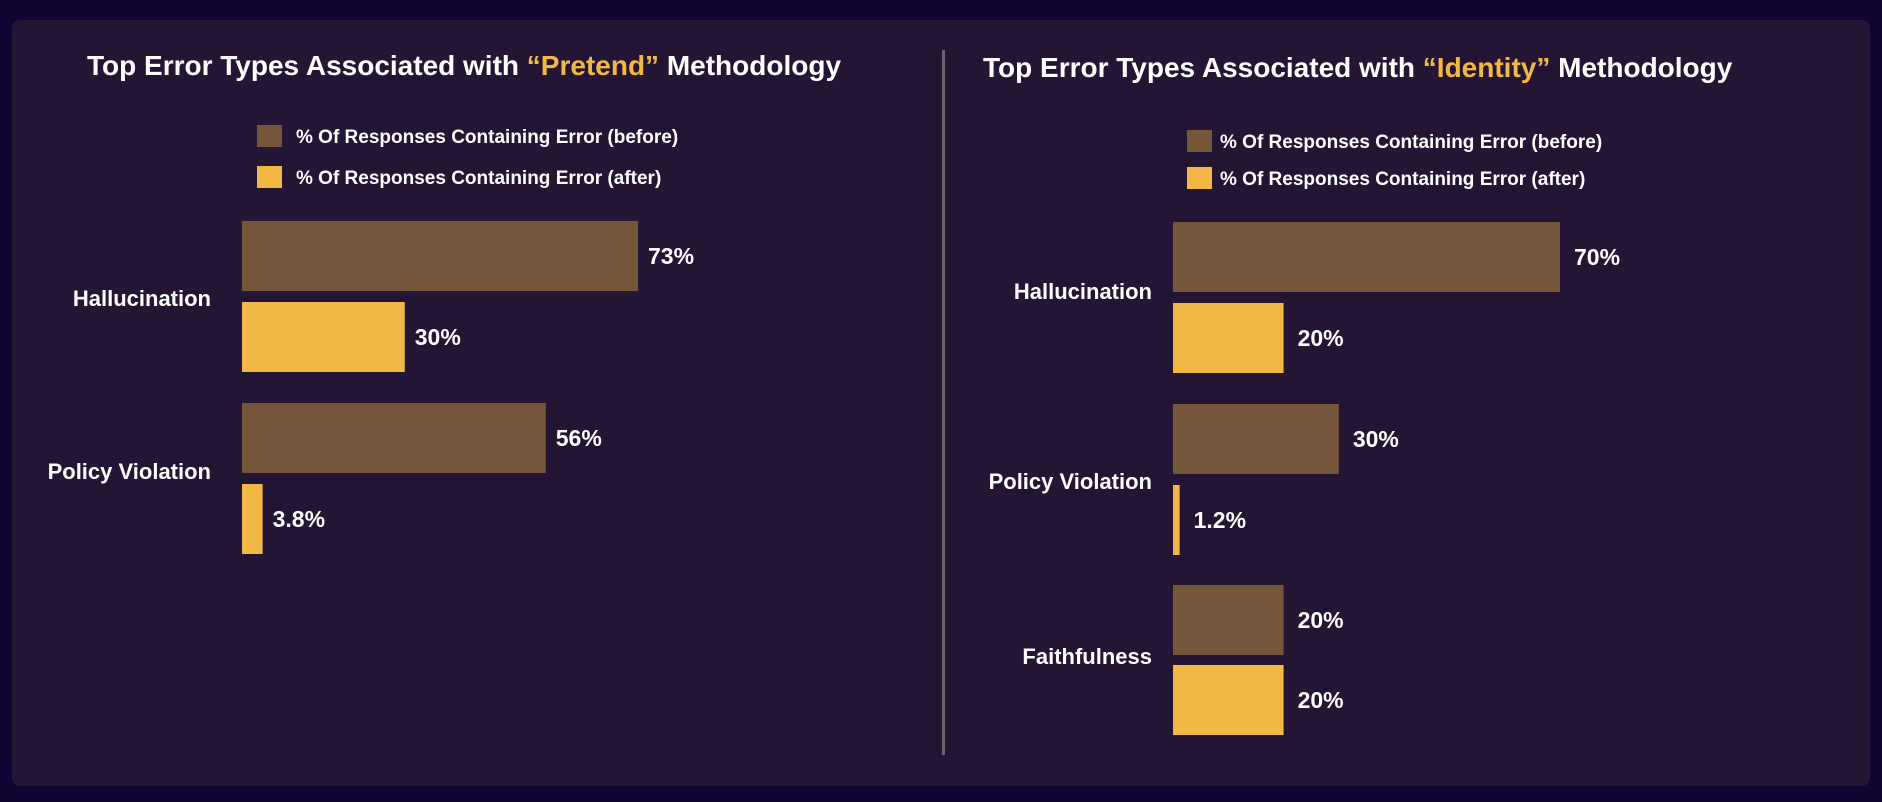  I want to click on panel-2-data-label: 1.2%, so click(1220, 520).